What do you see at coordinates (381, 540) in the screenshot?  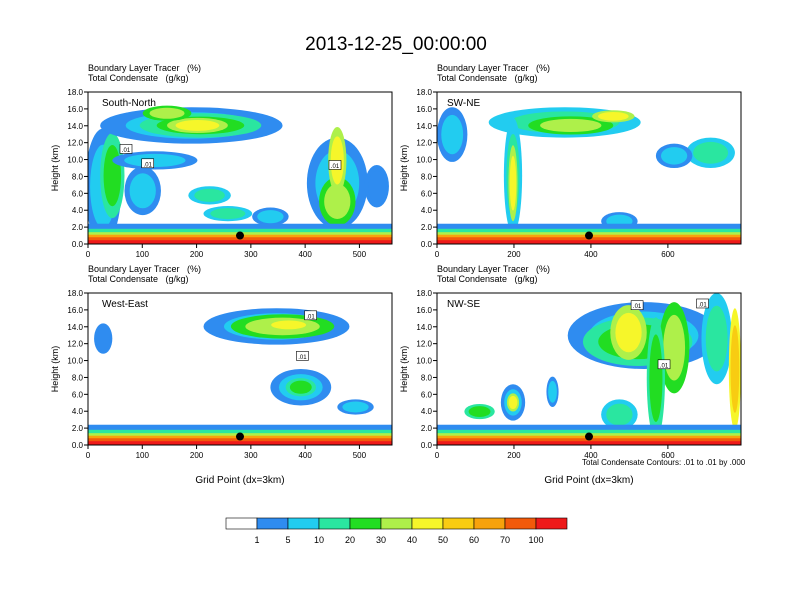 I see `colorbar-label: 30` at bounding box center [381, 540].